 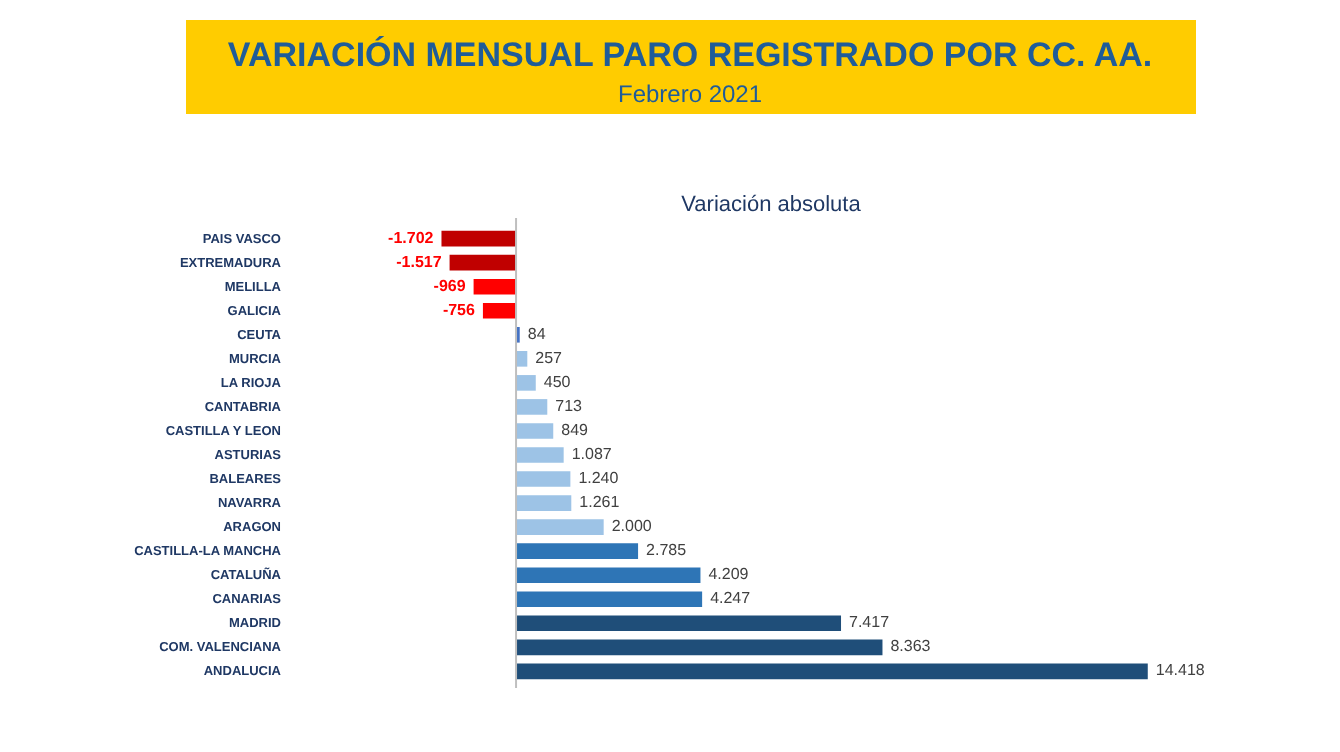 What do you see at coordinates (632, 526) in the screenshot?
I see `data-label: 2.000` at bounding box center [632, 526].